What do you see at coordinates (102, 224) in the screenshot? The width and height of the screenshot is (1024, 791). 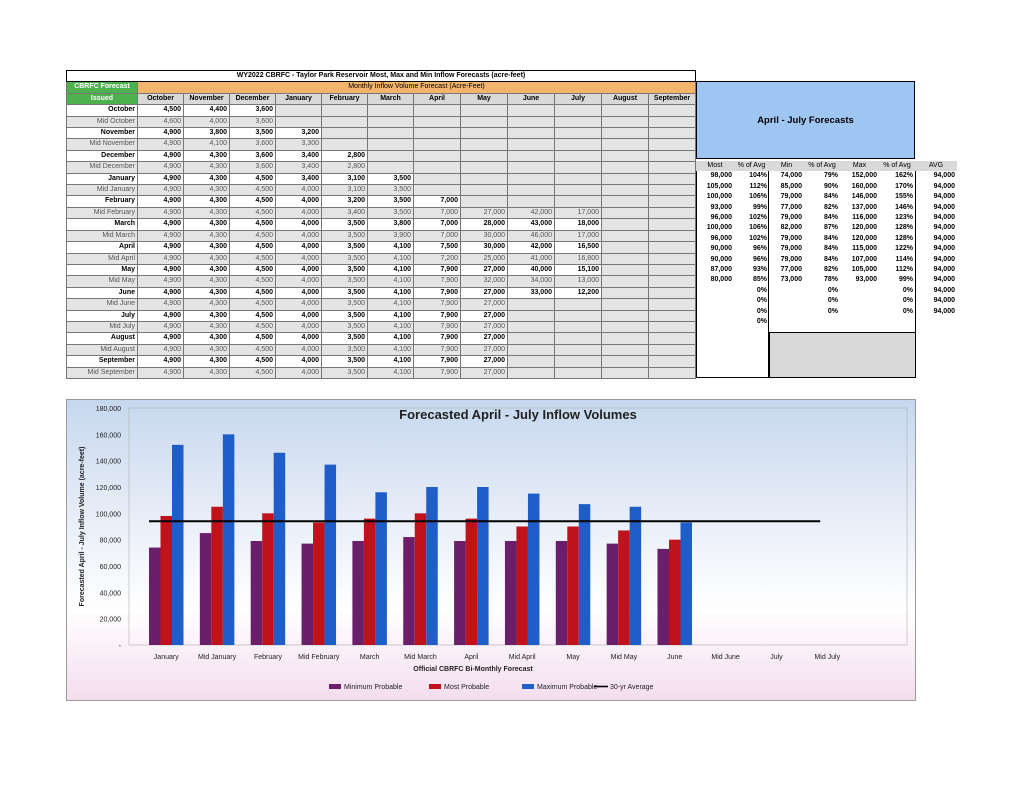 I see `row-label: March` at bounding box center [102, 224].